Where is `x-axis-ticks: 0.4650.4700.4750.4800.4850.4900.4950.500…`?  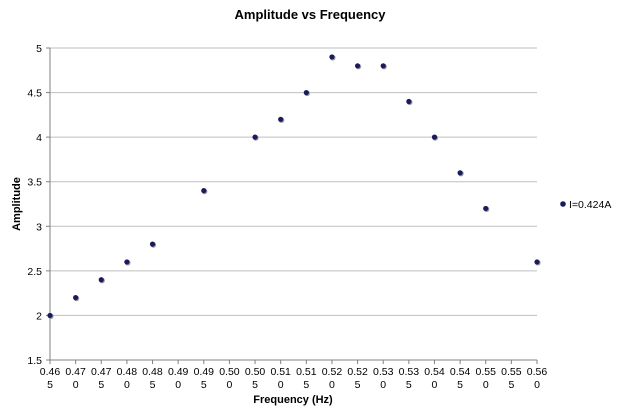 x-axis-ticks: 0.4650.4700.4750.4800.4850.4900.4950.500… is located at coordinates (294, 375).